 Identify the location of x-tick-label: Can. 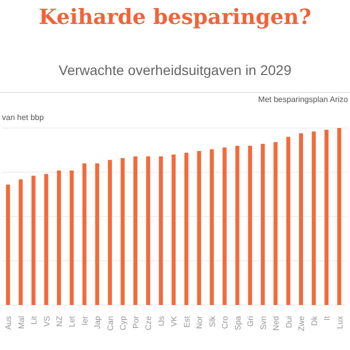
(110, 323).